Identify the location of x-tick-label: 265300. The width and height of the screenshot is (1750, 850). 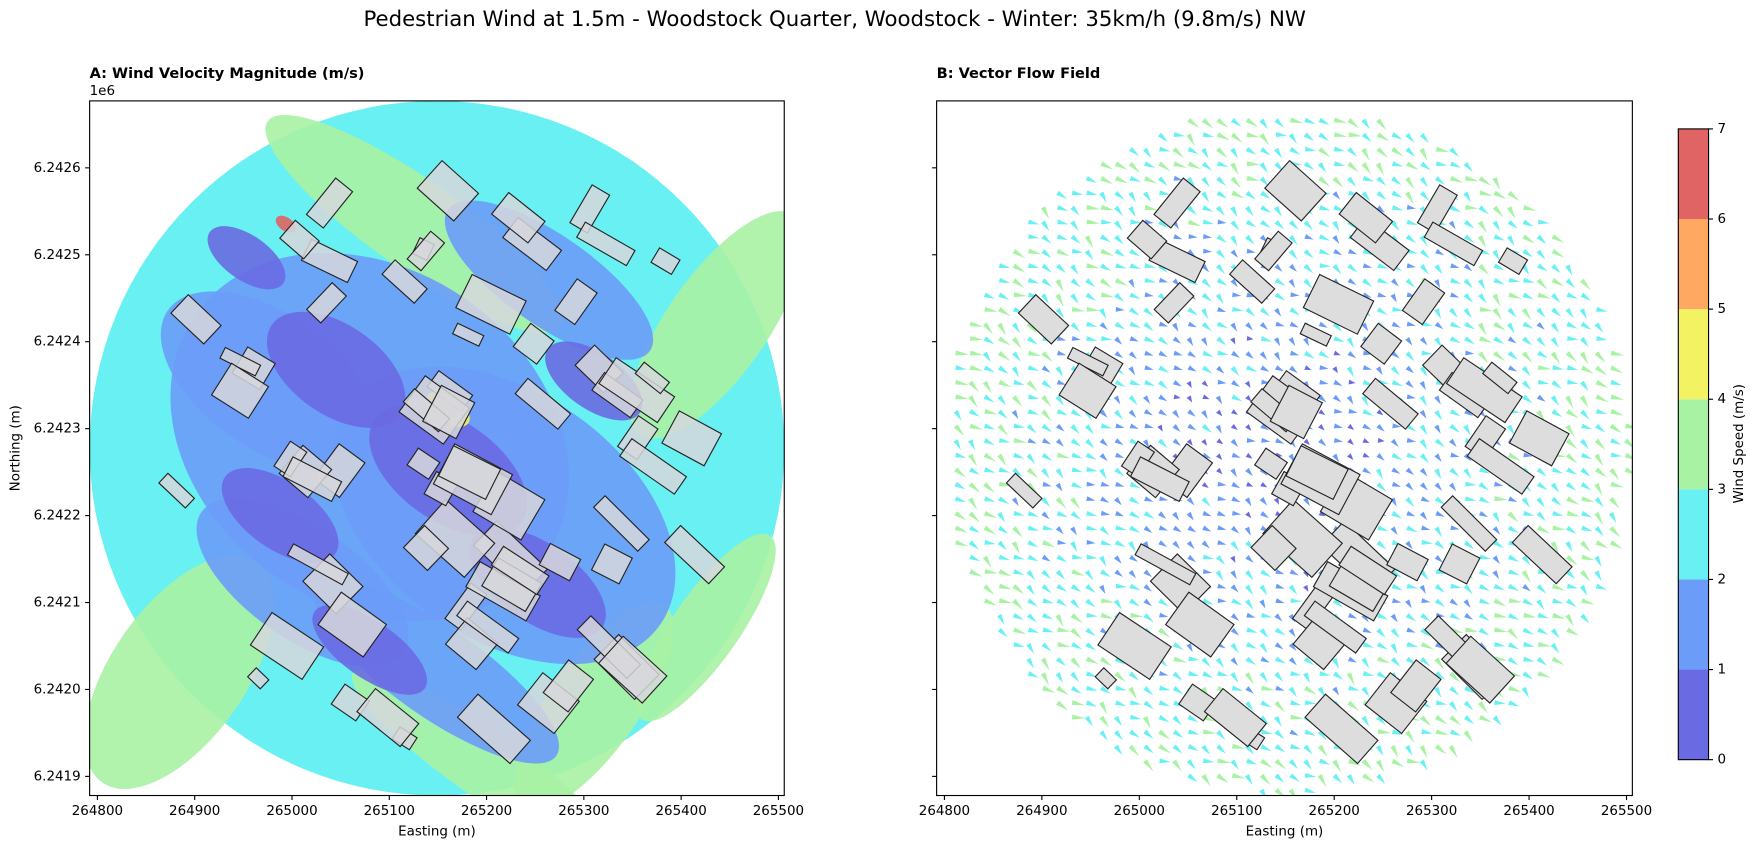
(1431, 811).